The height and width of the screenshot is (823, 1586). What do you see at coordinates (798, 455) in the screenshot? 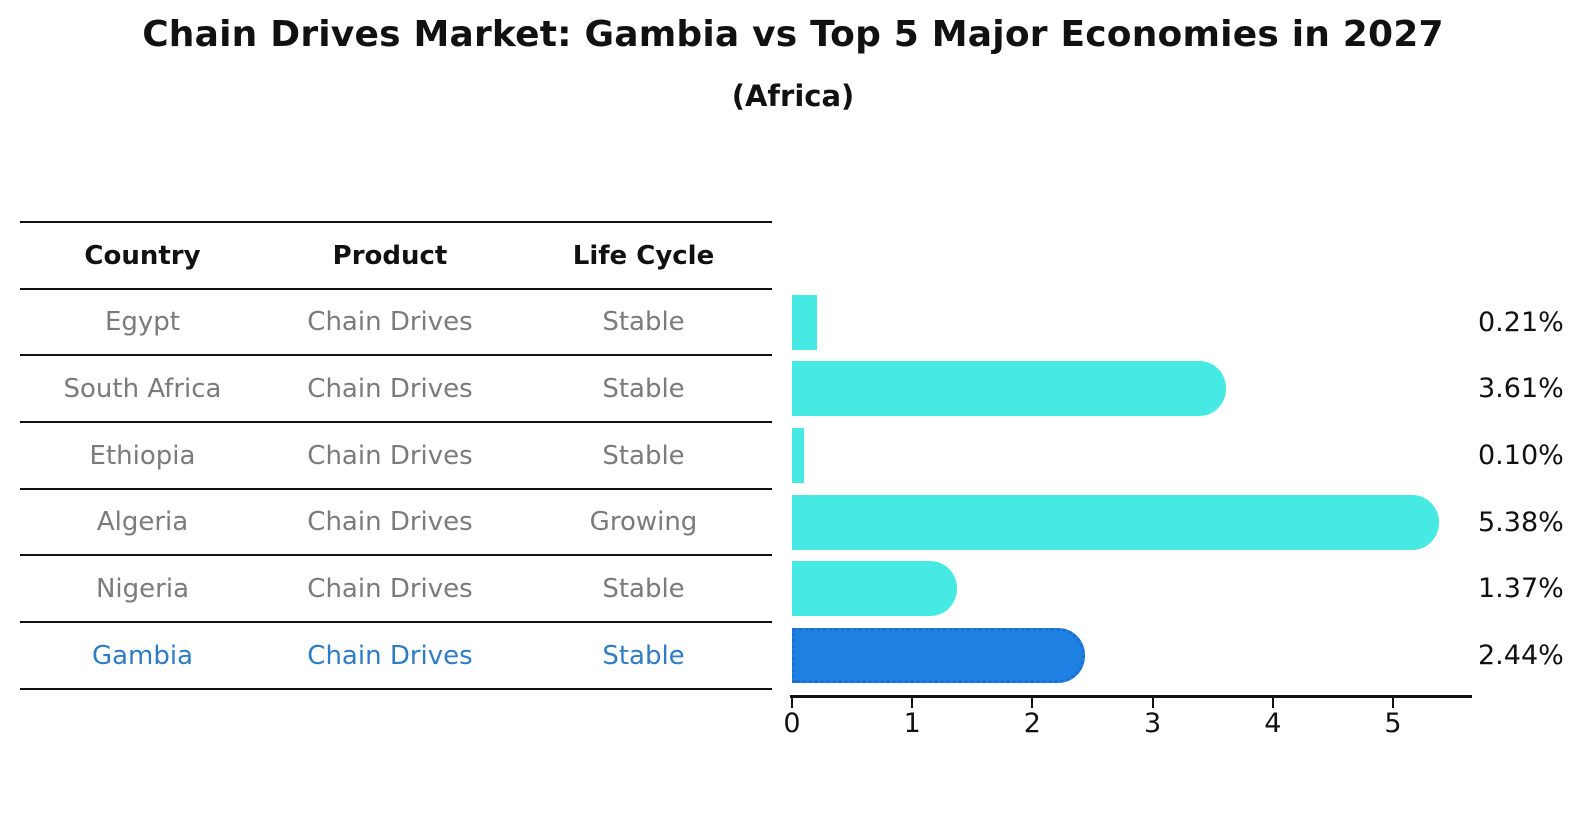
I see `bar-ethiopia` at bounding box center [798, 455].